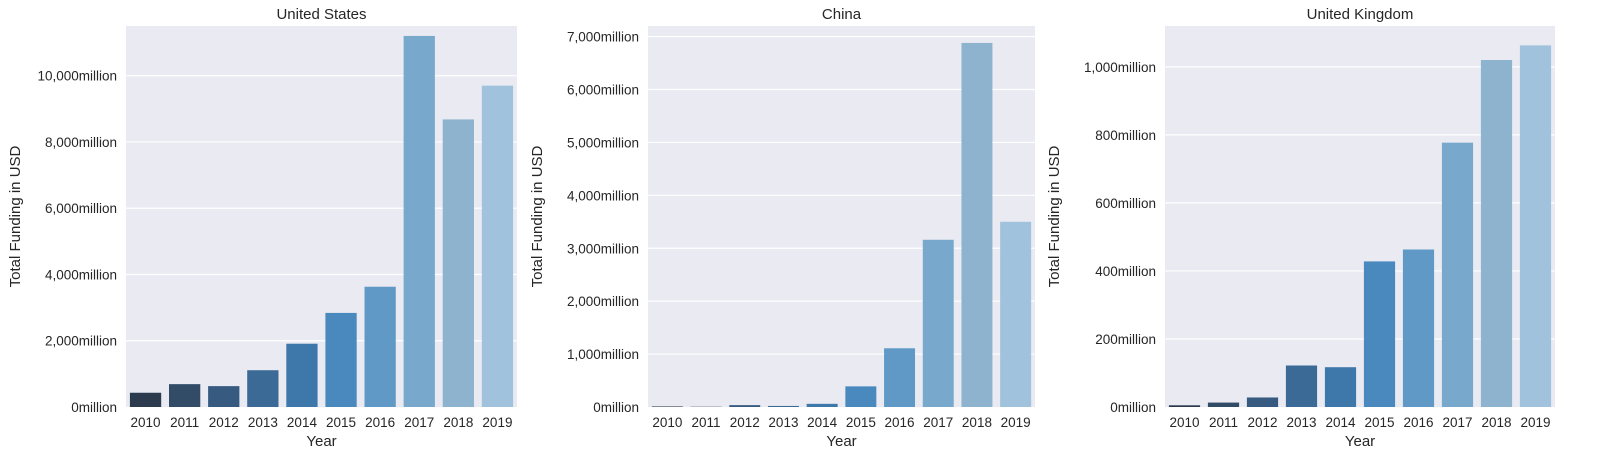 The image size is (1600, 466). What do you see at coordinates (1125, 339) in the screenshot?
I see `y-tick-label: 200million` at bounding box center [1125, 339].